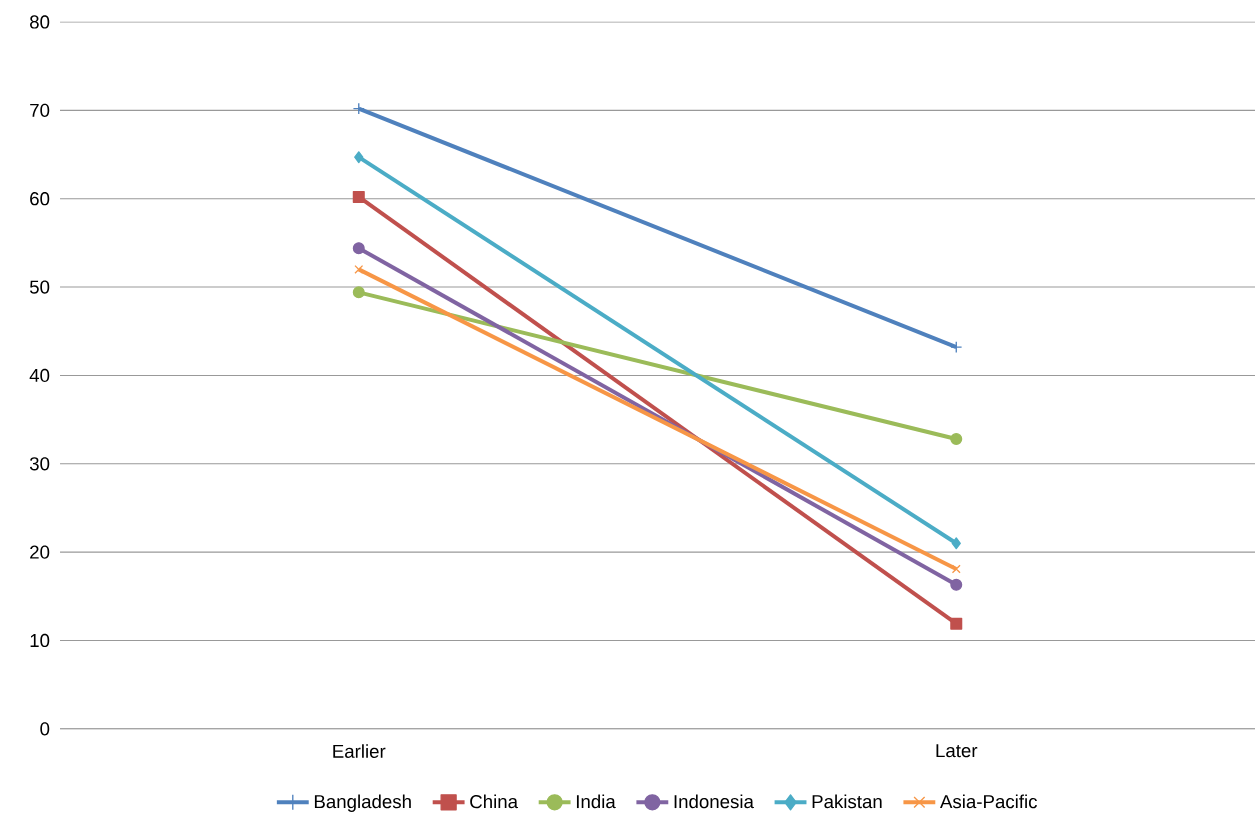 Image resolution: width=1255 pixels, height=823 pixels. What do you see at coordinates (40, 22) in the screenshot?
I see `y-tick-label: 80` at bounding box center [40, 22].